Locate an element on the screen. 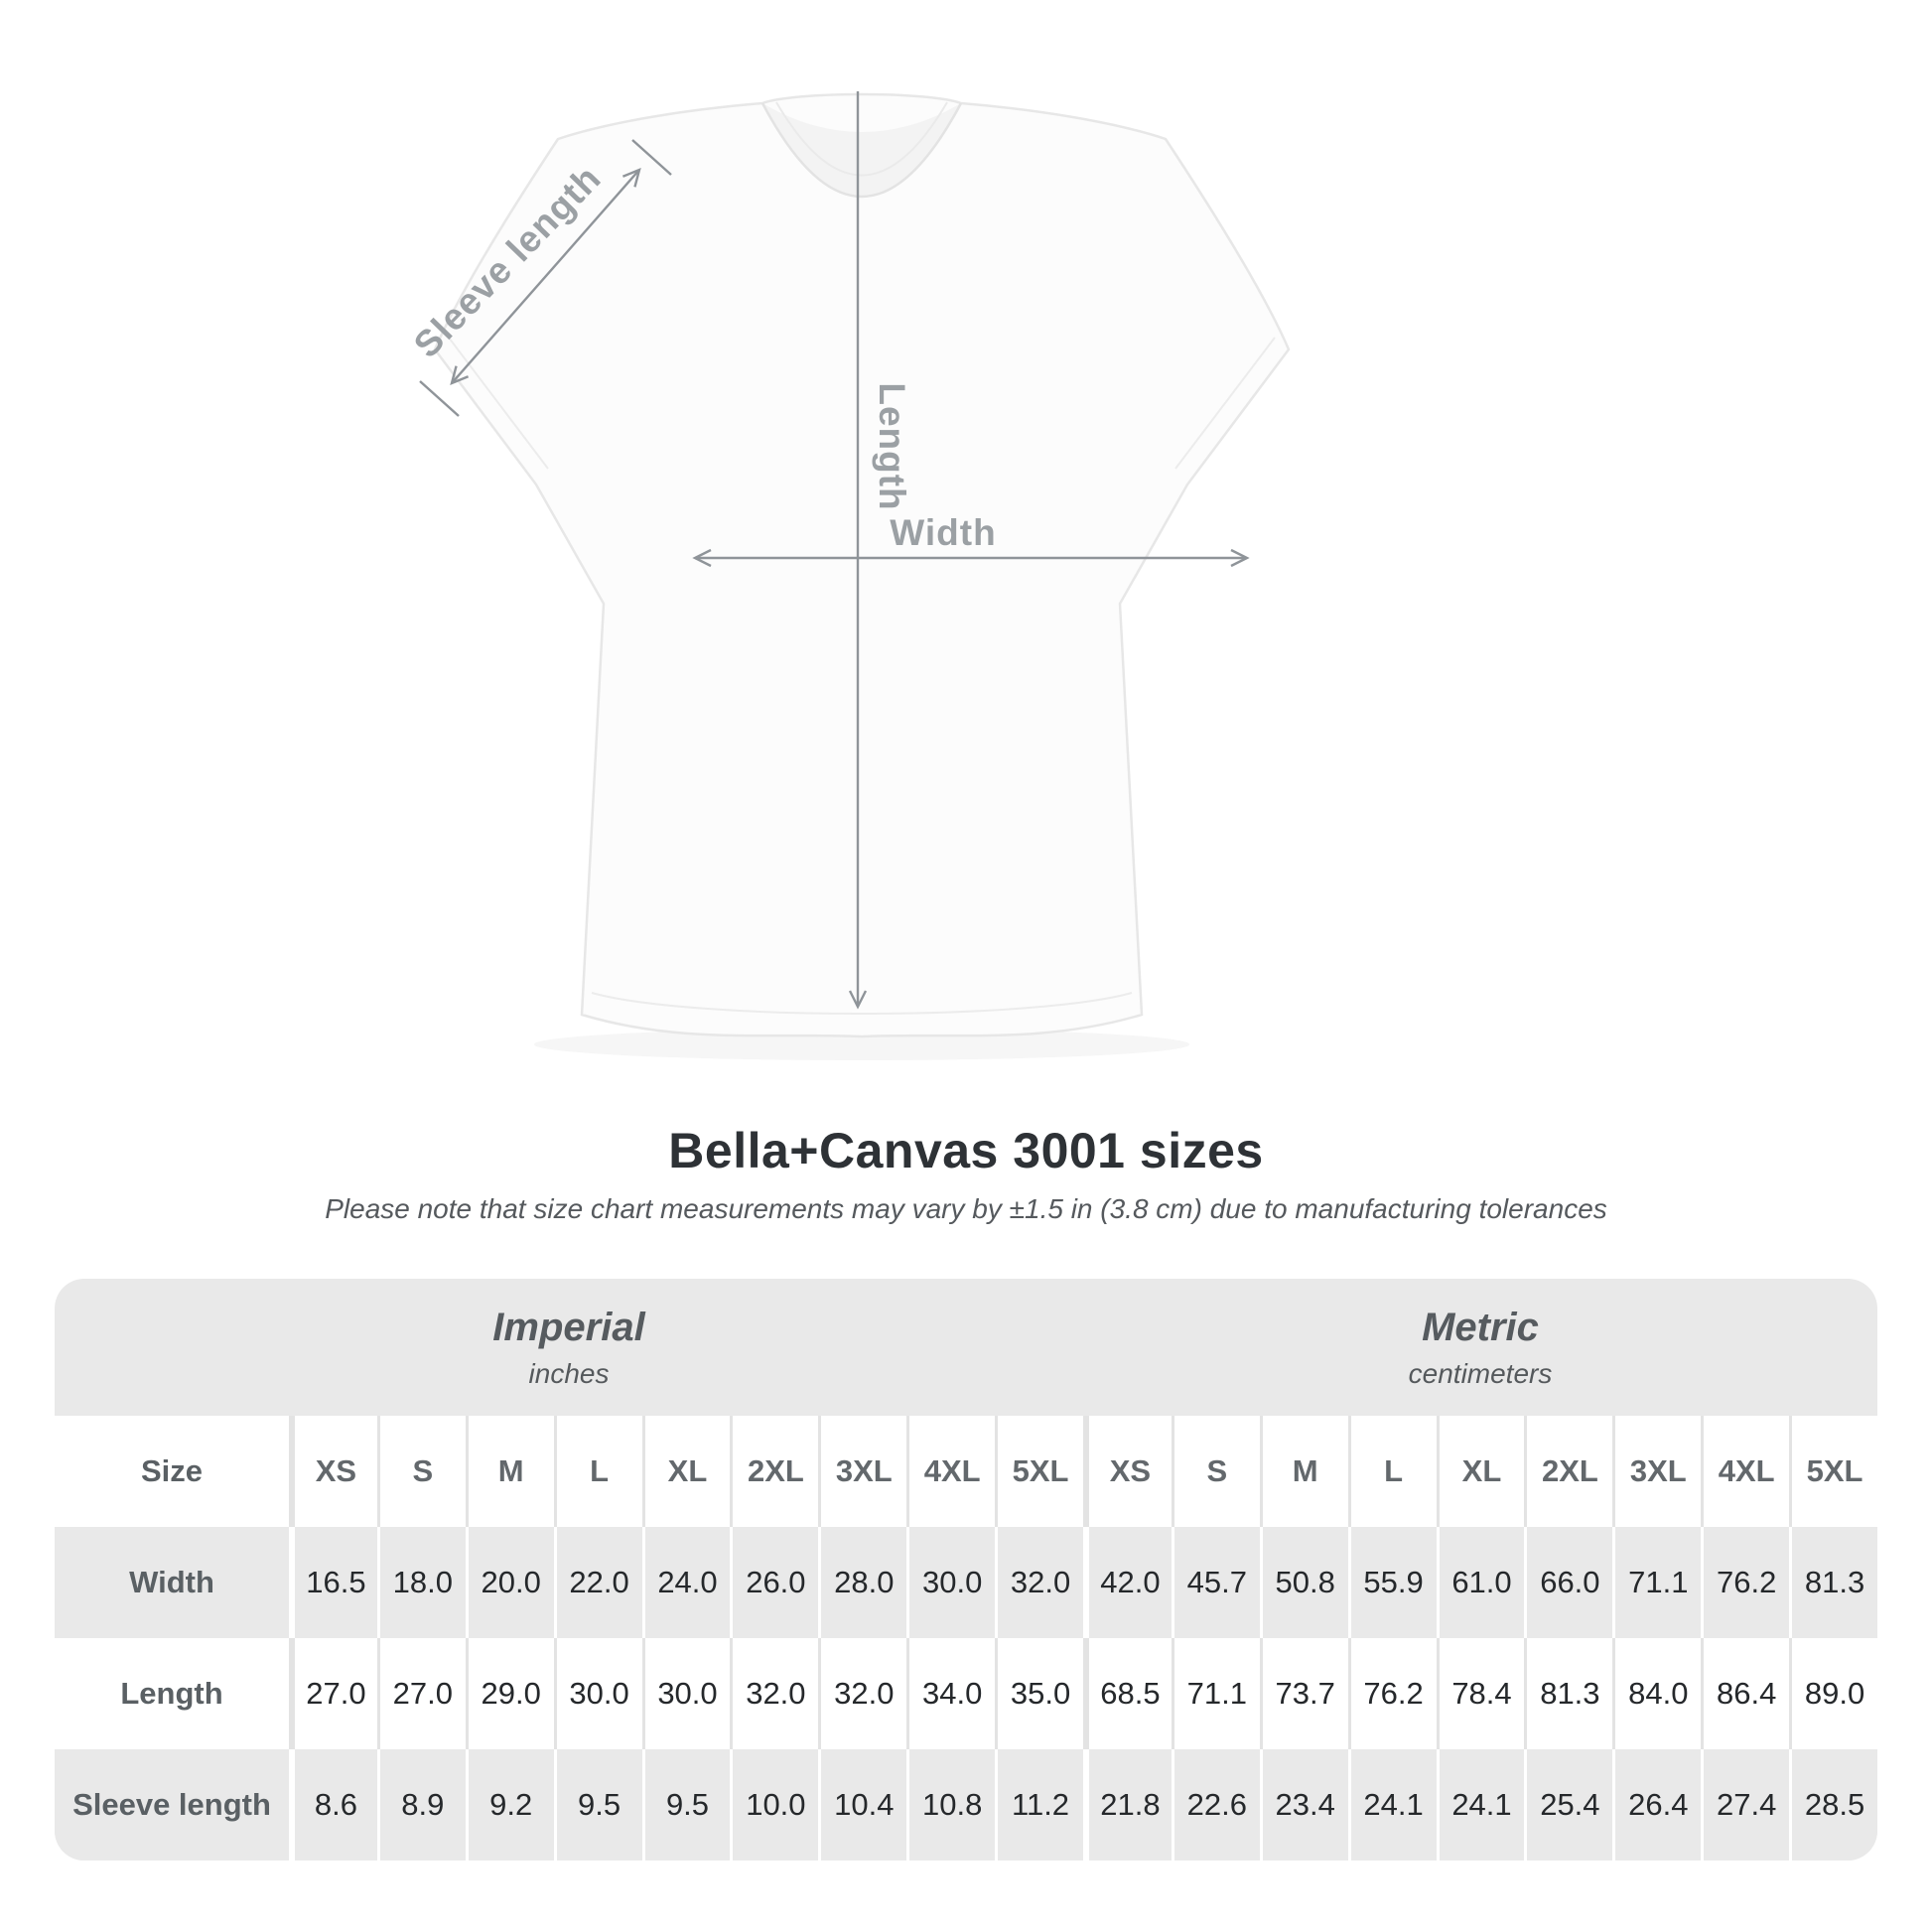  value-cell-imperial: 11.2 is located at coordinates (1039, 1805).